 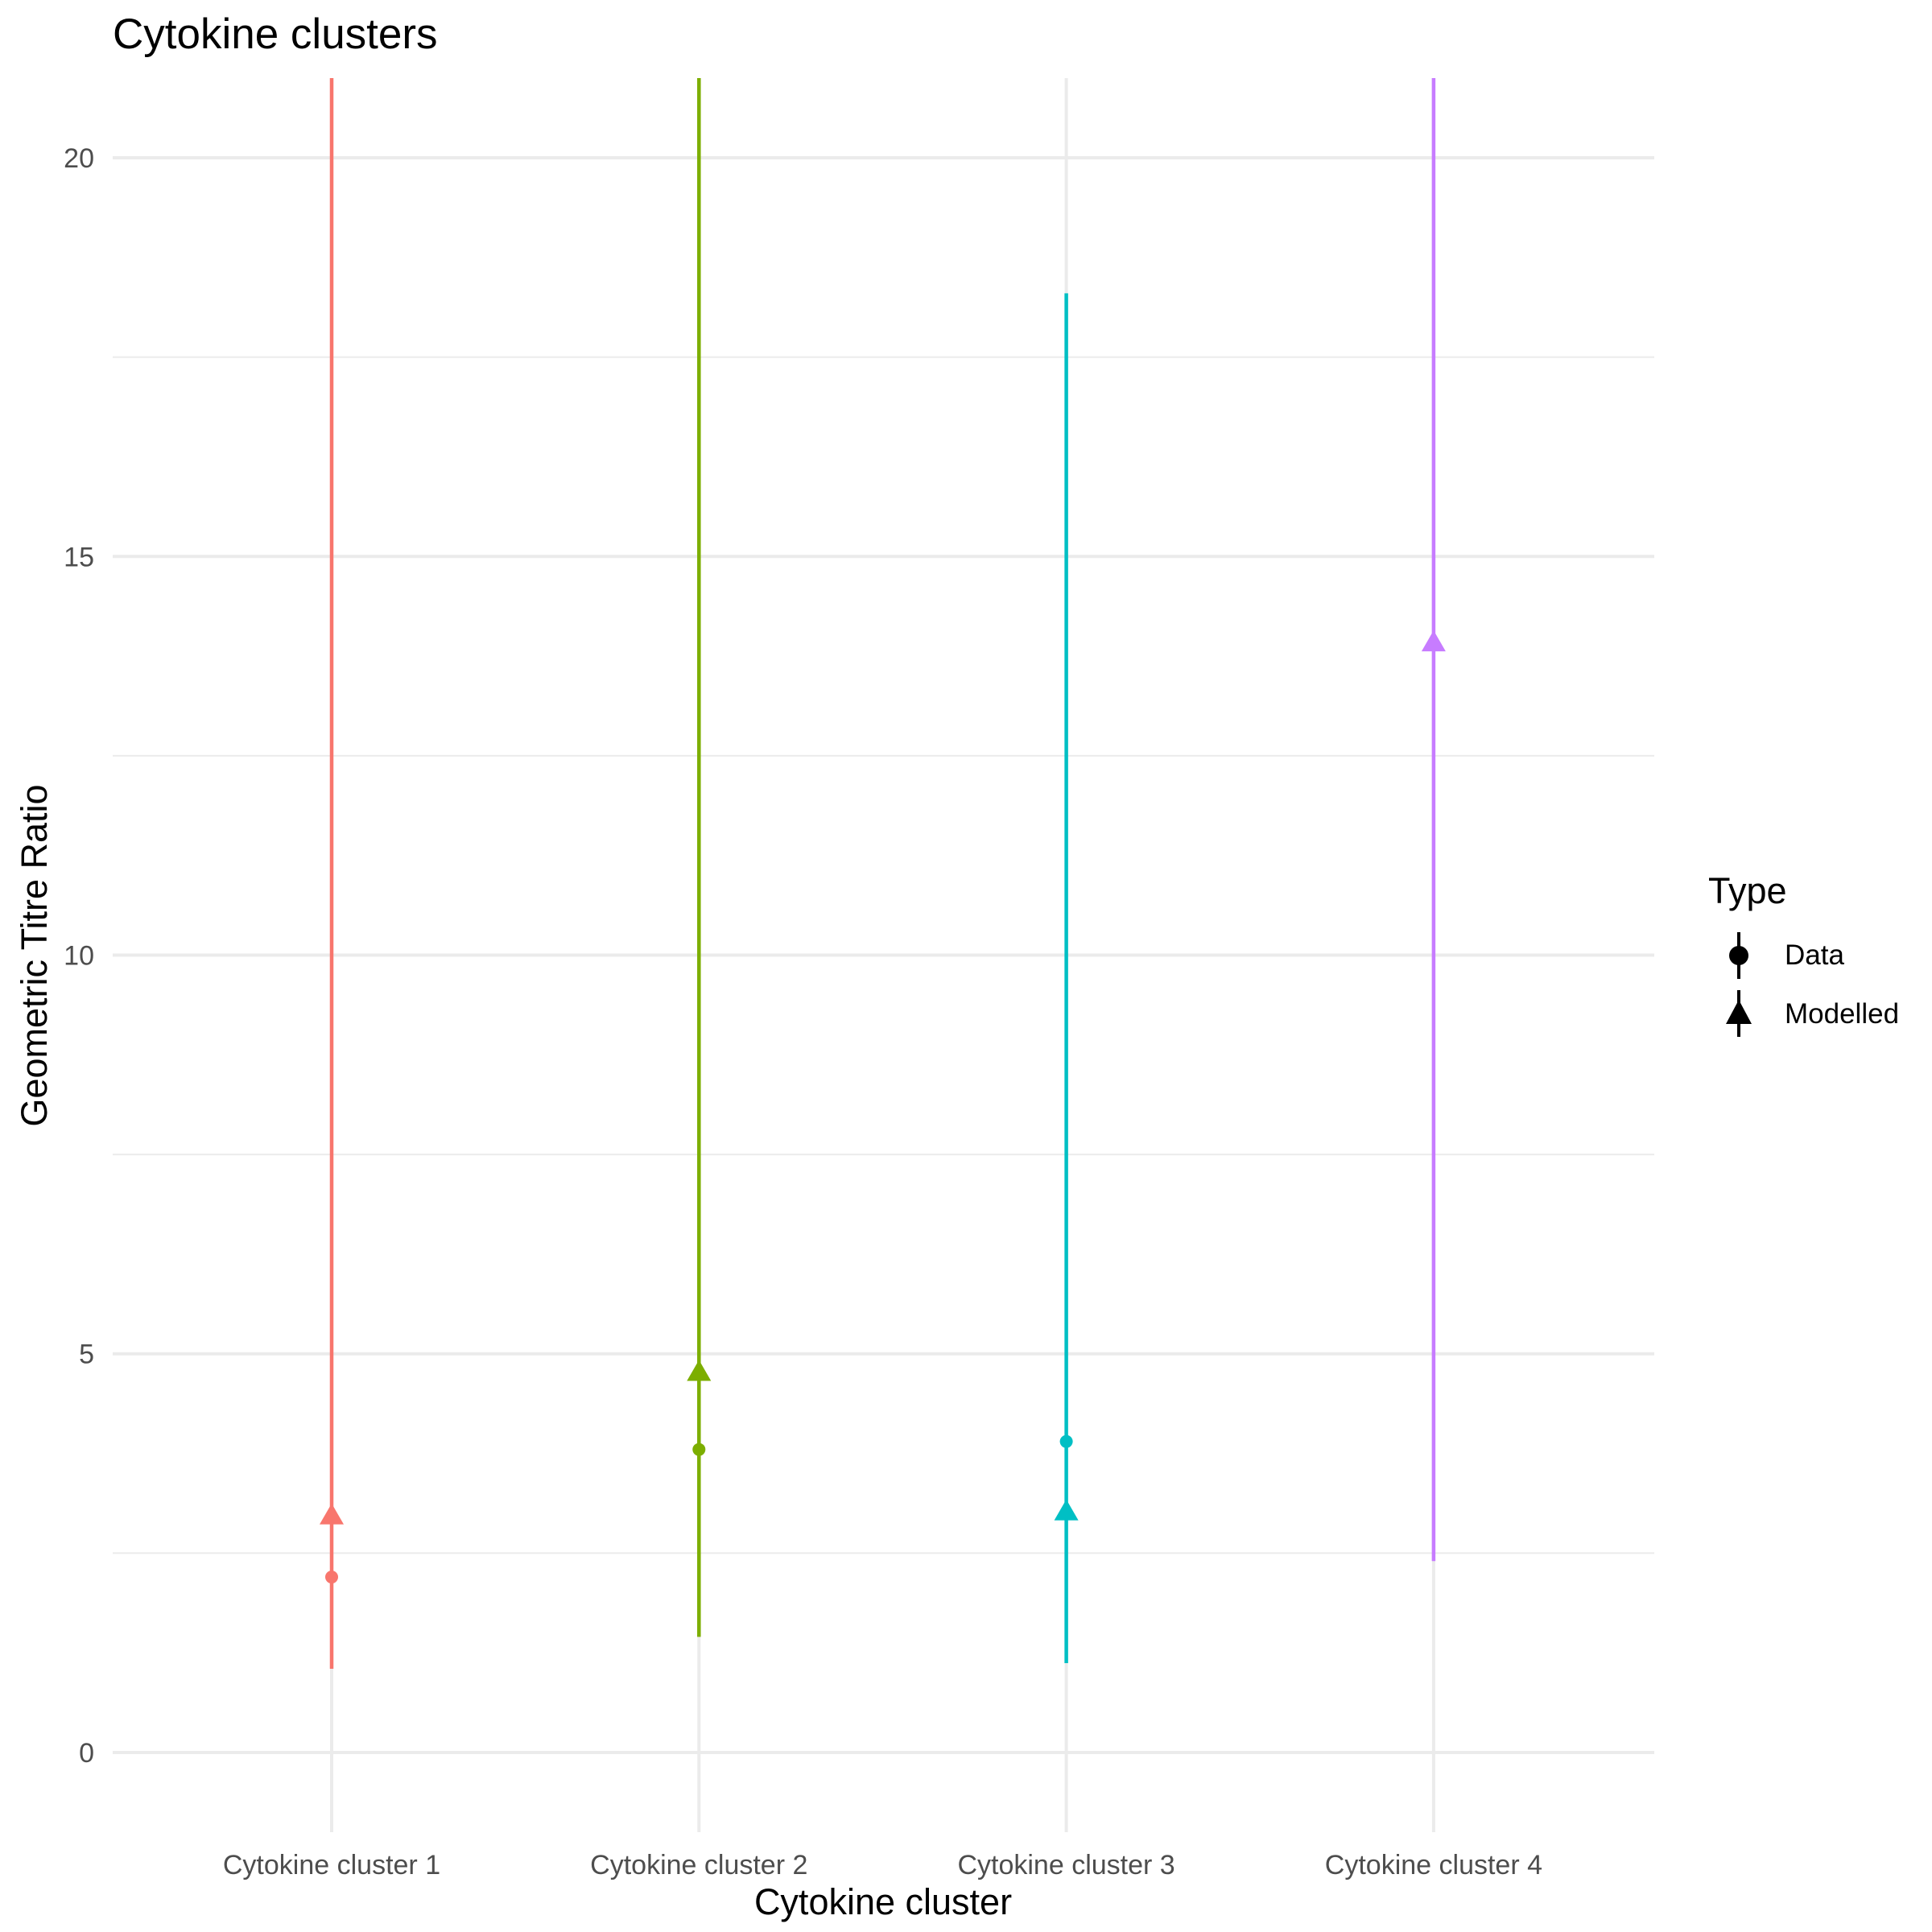 I want to click on y-axis-ticks: 0 5 10 15 20, so click(x=79, y=956).